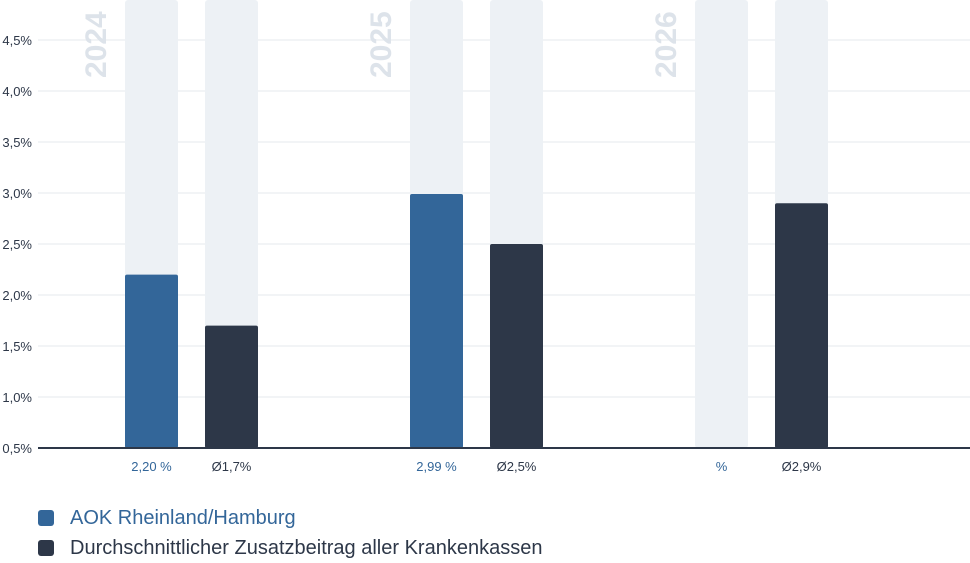 The width and height of the screenshot is (970, 563). Describe the element at coordinates (17, 91) in the screenshot. I see `y-tick-label: 4,0%` at that location.